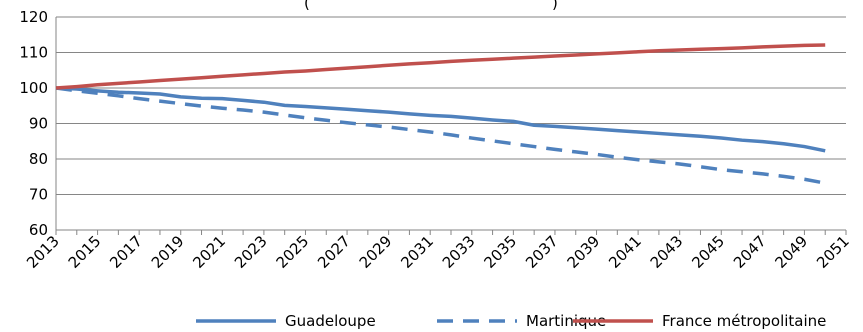  I want to click on y-tick-label-90: 90, so click(38, 124).